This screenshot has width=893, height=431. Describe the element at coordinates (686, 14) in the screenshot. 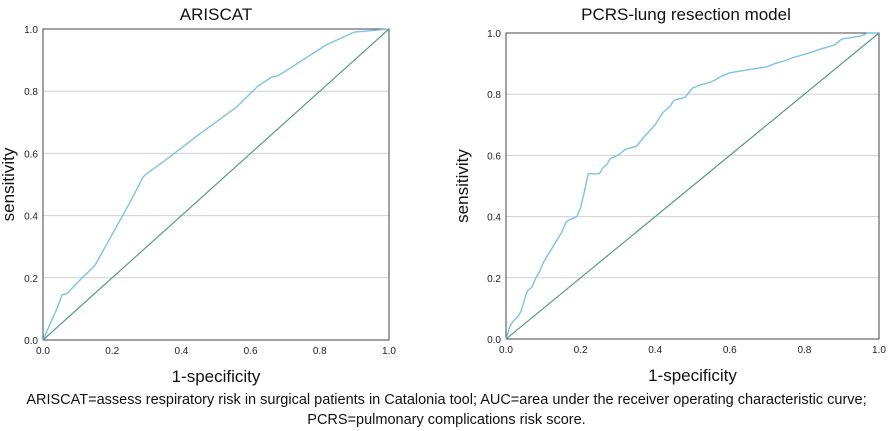

I see `chart-title: PCRS-lung resection model` at that location.